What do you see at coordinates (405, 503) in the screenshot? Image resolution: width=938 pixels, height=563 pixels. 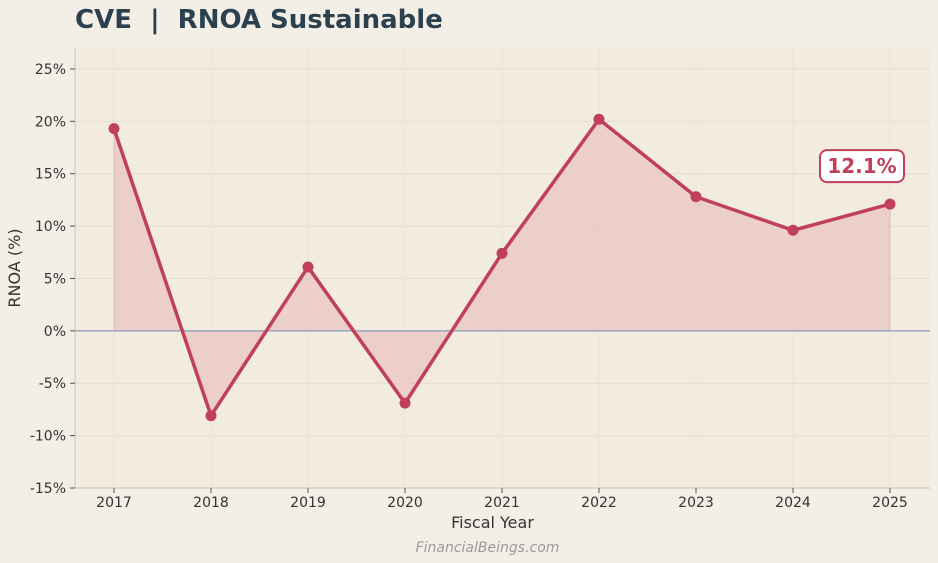 I see `x-tick-label: 2020` at bounding box center [405, 503].